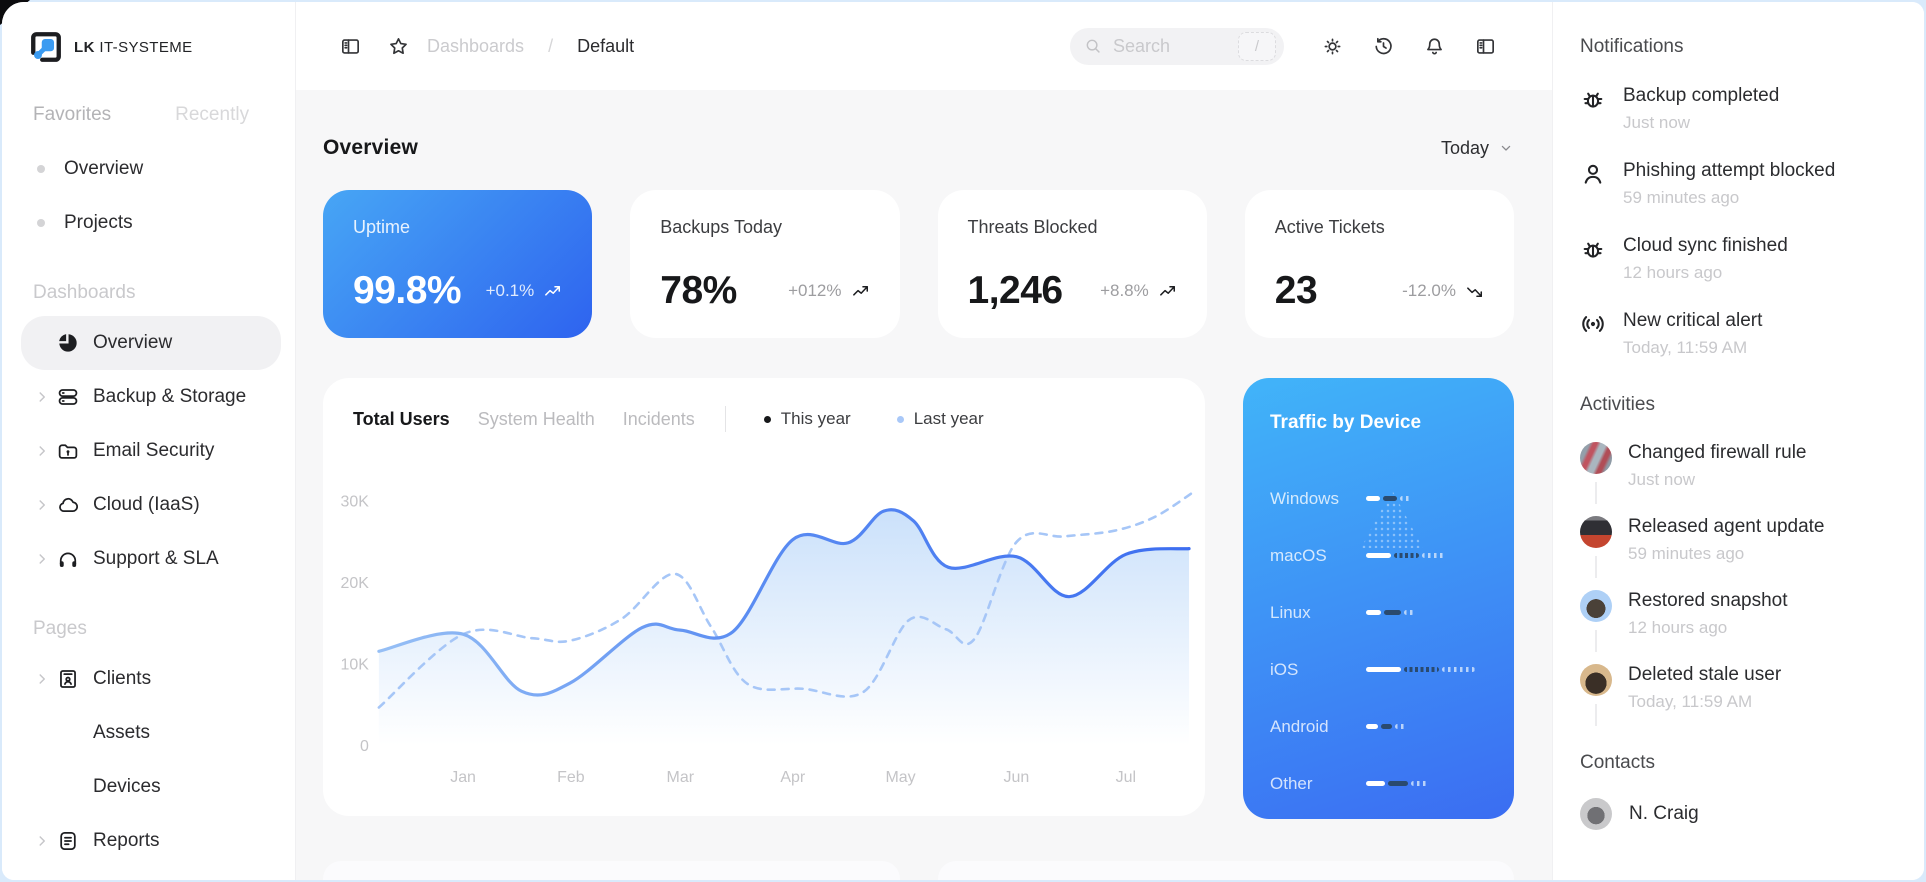 The image size is (1926, 882). I want to click on sidebar-item-projects: Projects, so click(152, 223).